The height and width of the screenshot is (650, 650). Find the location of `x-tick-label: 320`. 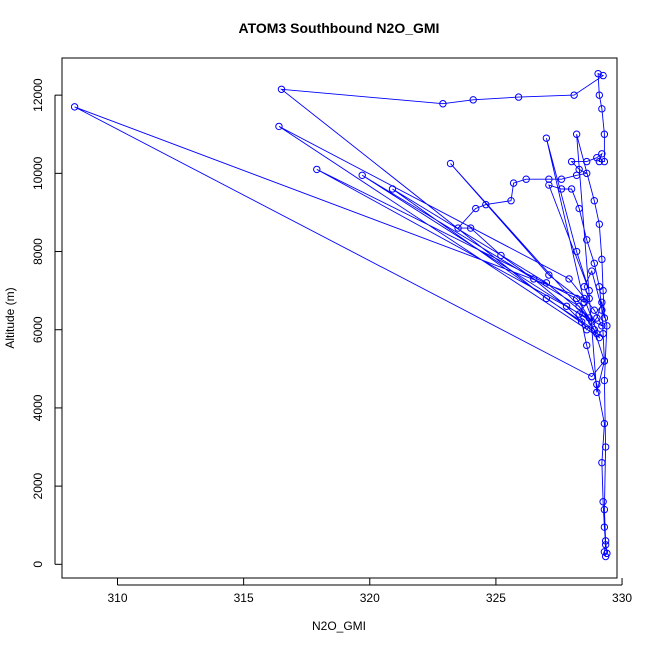

x-tick-label: 320 is located at coordinates (370, 598).